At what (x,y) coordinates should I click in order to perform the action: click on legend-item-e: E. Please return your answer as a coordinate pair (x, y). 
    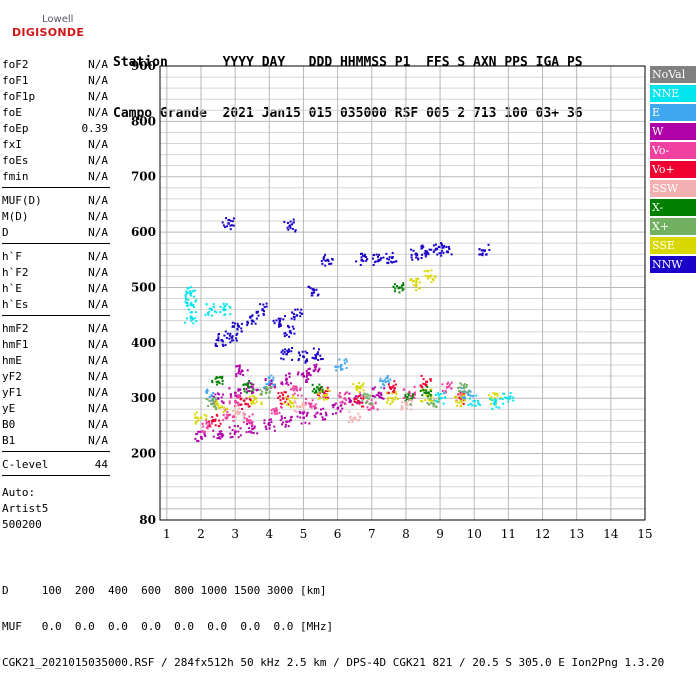
    Looking at the image, I should click on (673, 112).